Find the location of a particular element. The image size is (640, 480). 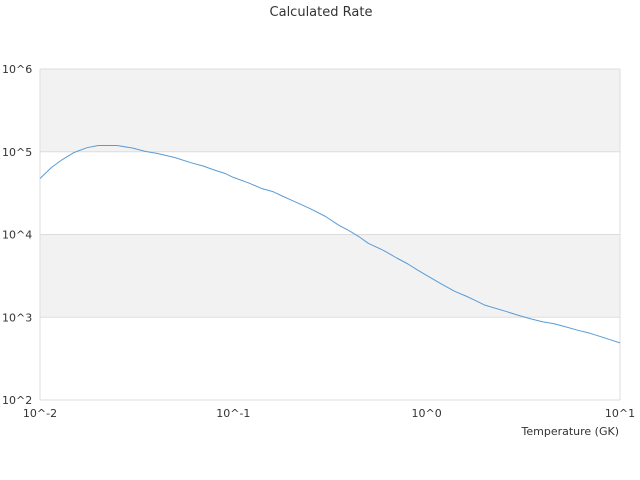

x-tick-label: 10^-1 is located at coordinates (233, 413).